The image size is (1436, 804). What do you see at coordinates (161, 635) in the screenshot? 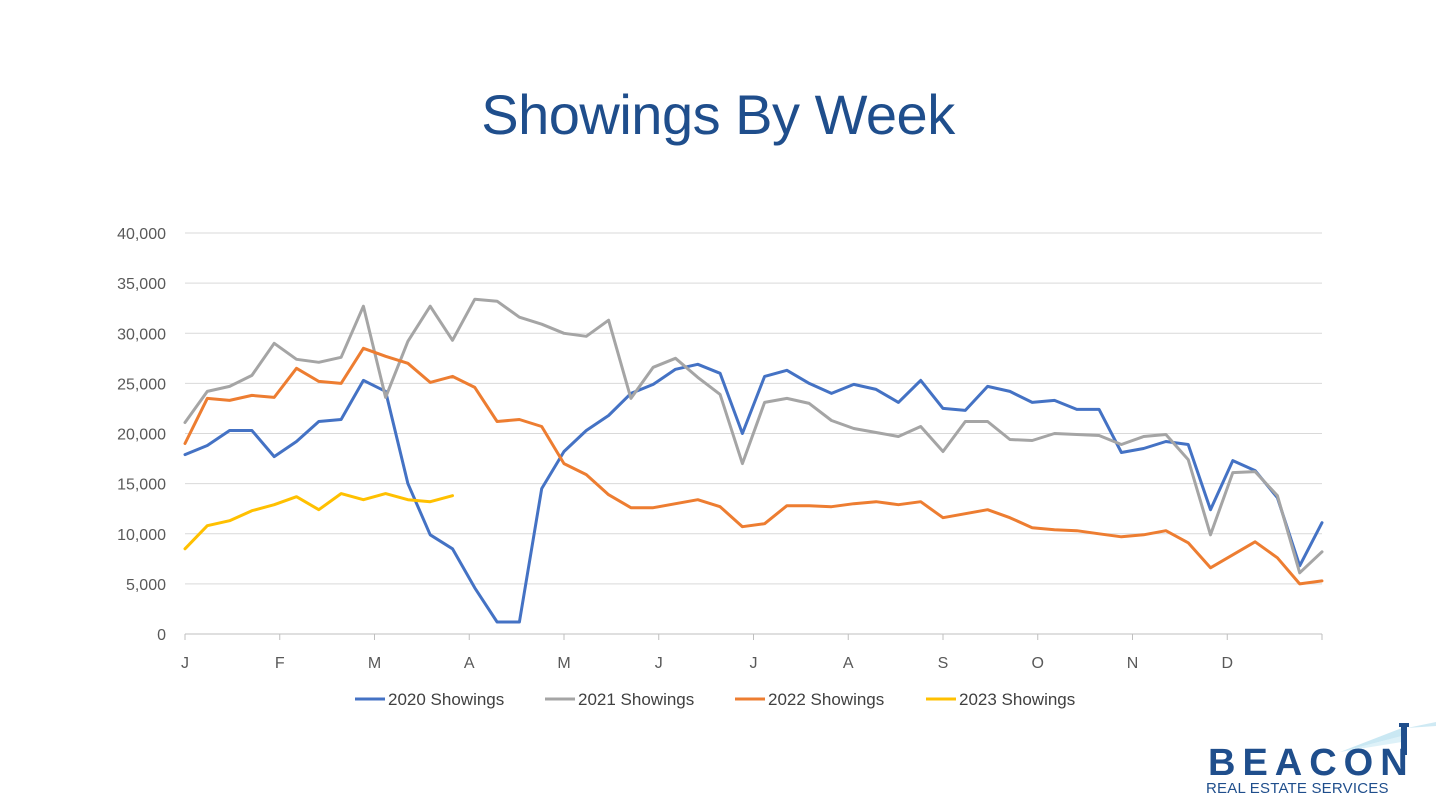
I see `y-tick-label: 0` at bounding box center [161, 635].